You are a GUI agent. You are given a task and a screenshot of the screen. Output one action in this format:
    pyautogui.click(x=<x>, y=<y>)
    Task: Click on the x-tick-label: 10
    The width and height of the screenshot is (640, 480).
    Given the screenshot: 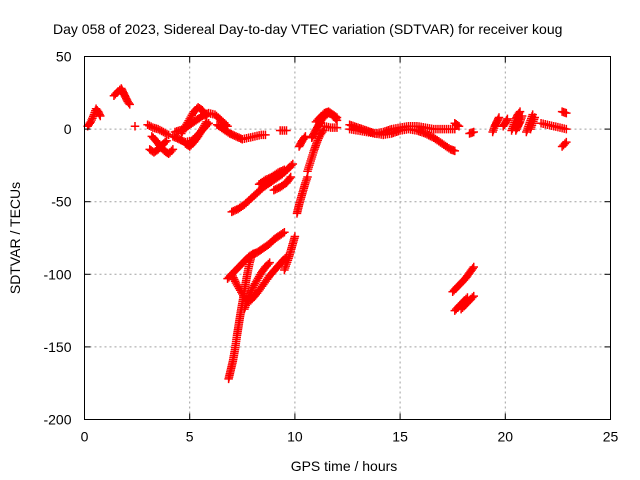 What is the action you would take?
    pyautogui.click(x=295, y=437)
    